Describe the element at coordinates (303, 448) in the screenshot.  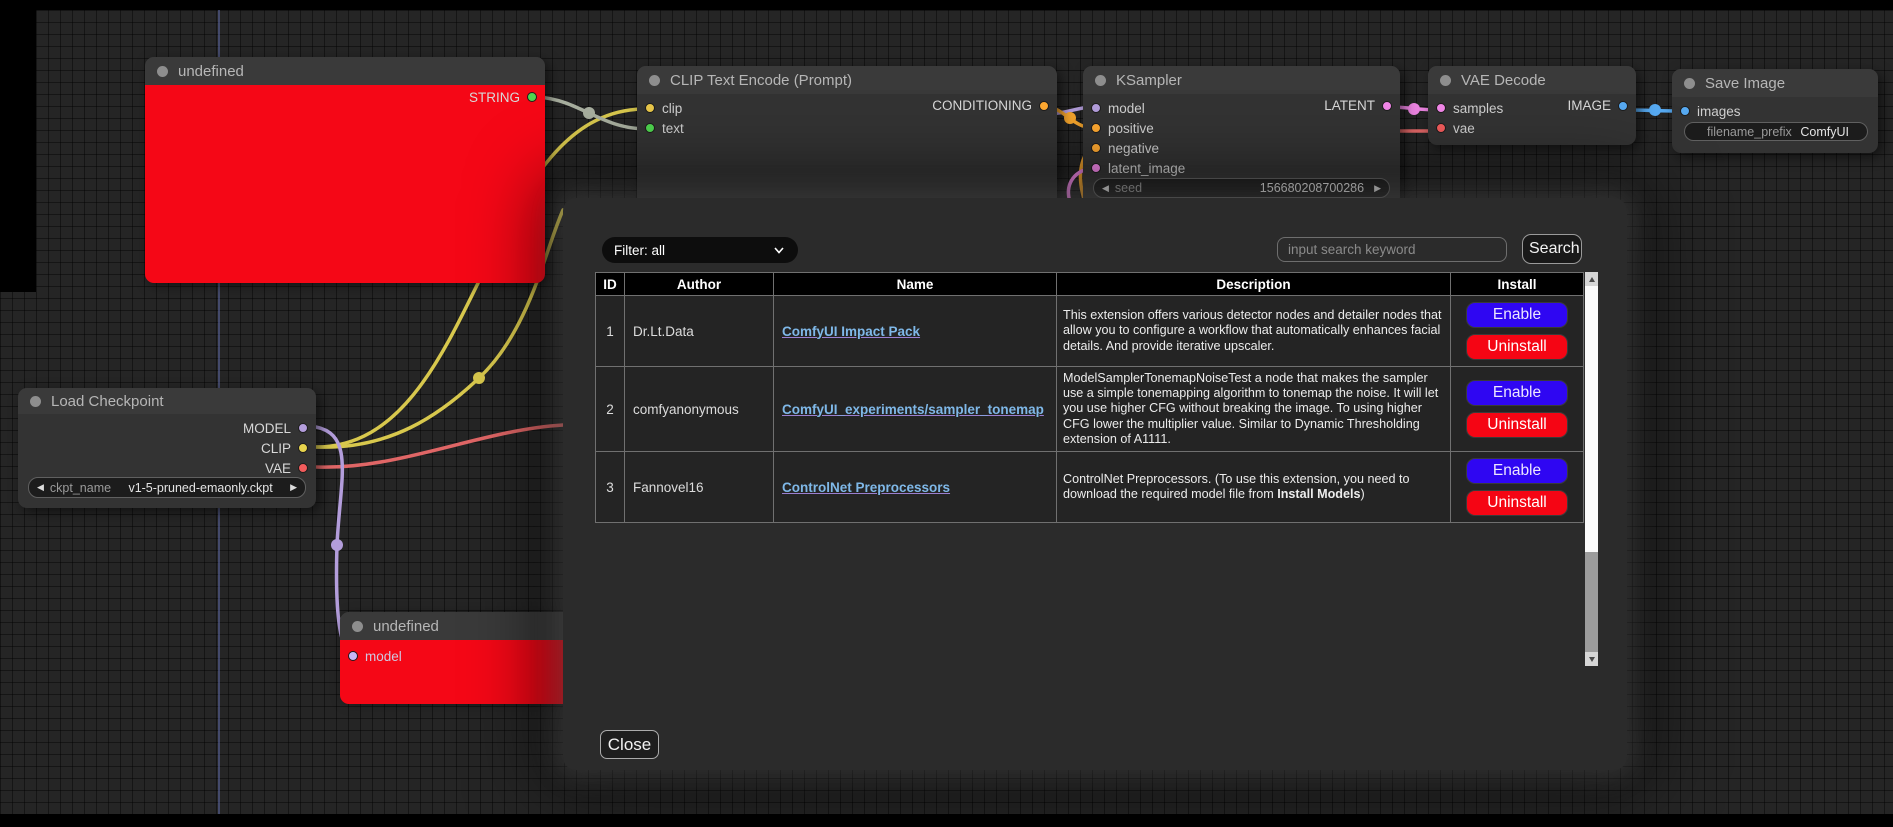
I see `clip-output-port` at that location.